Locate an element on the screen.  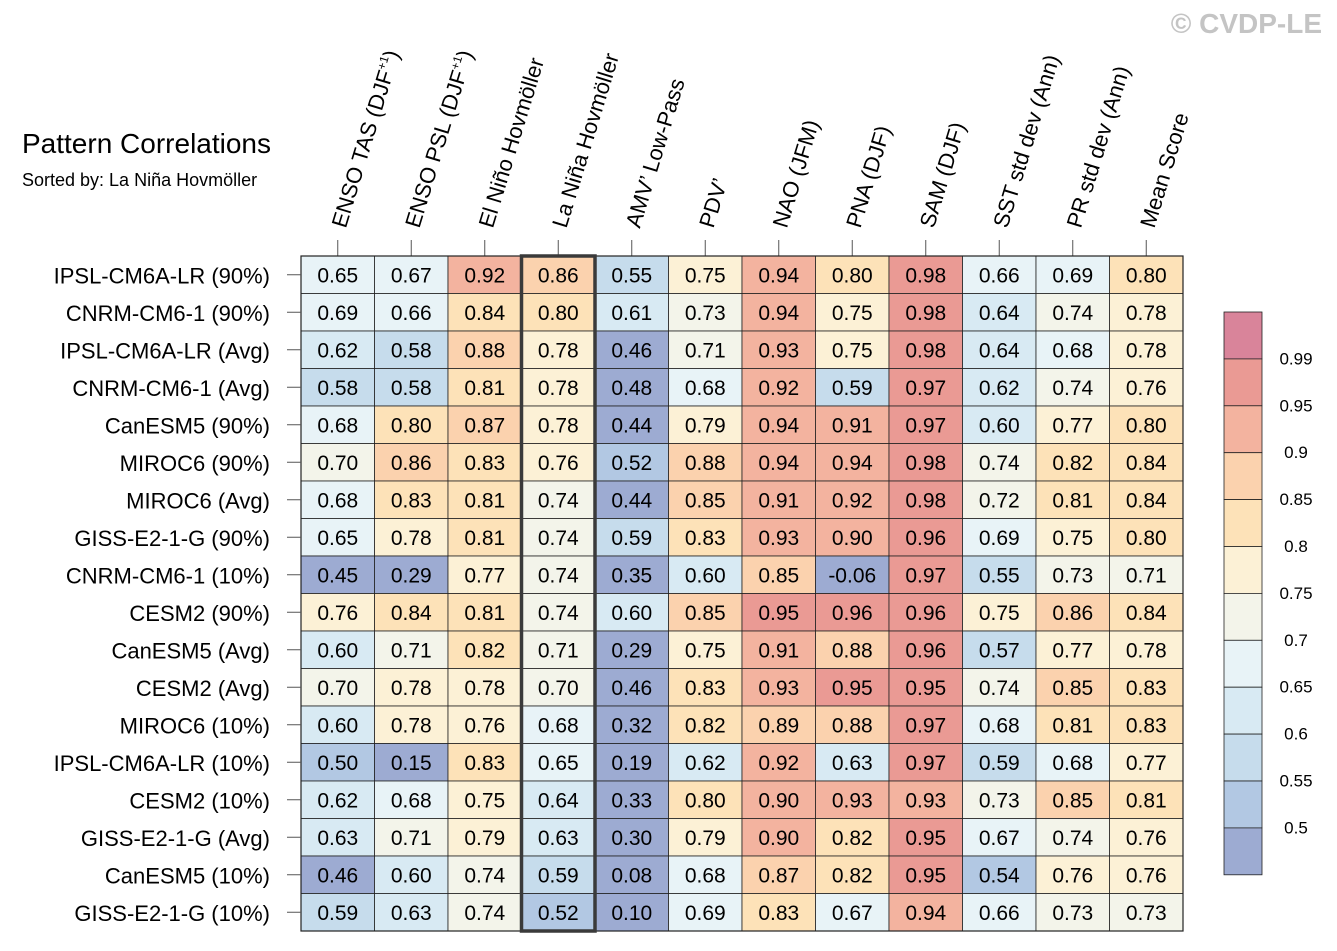
cell-value: 0.80 is located at coordinates (1146, 425).